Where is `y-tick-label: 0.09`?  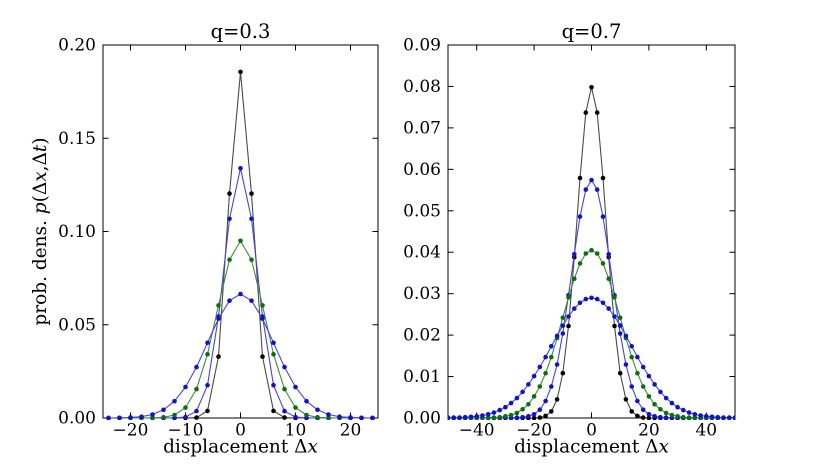
y-tick-label: 0.09 is located at coordinates (422, 46).